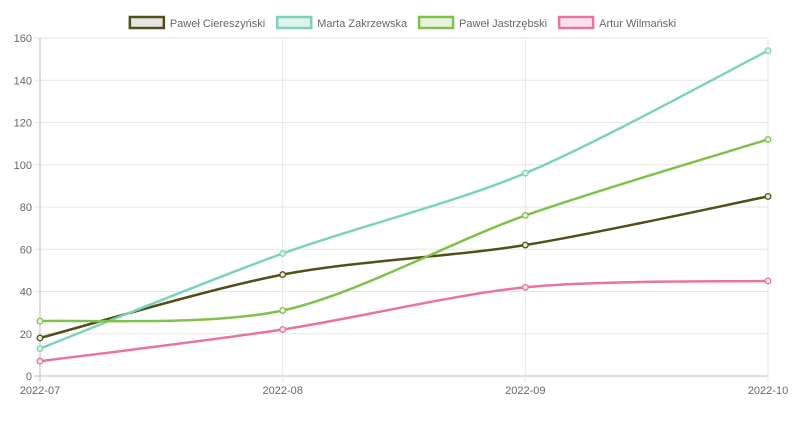 The width and height of the screenshot is (806, 424). Describe the element at coordinates (362, 24) in the screenshot. I see `legend-label: Marta Zakrzewska` at that location.